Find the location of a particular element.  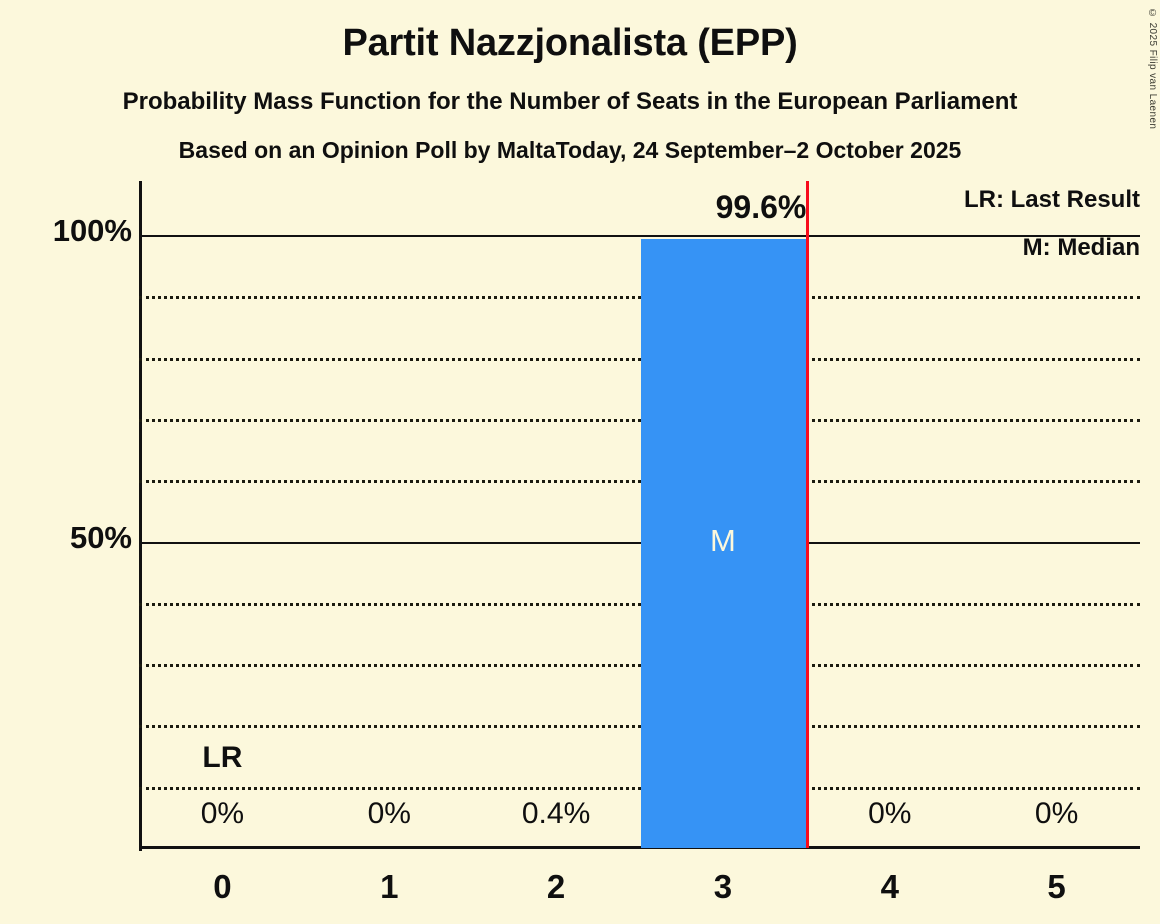

legend-last-result: LR: Last Result is located at coordinates (1051, 199).